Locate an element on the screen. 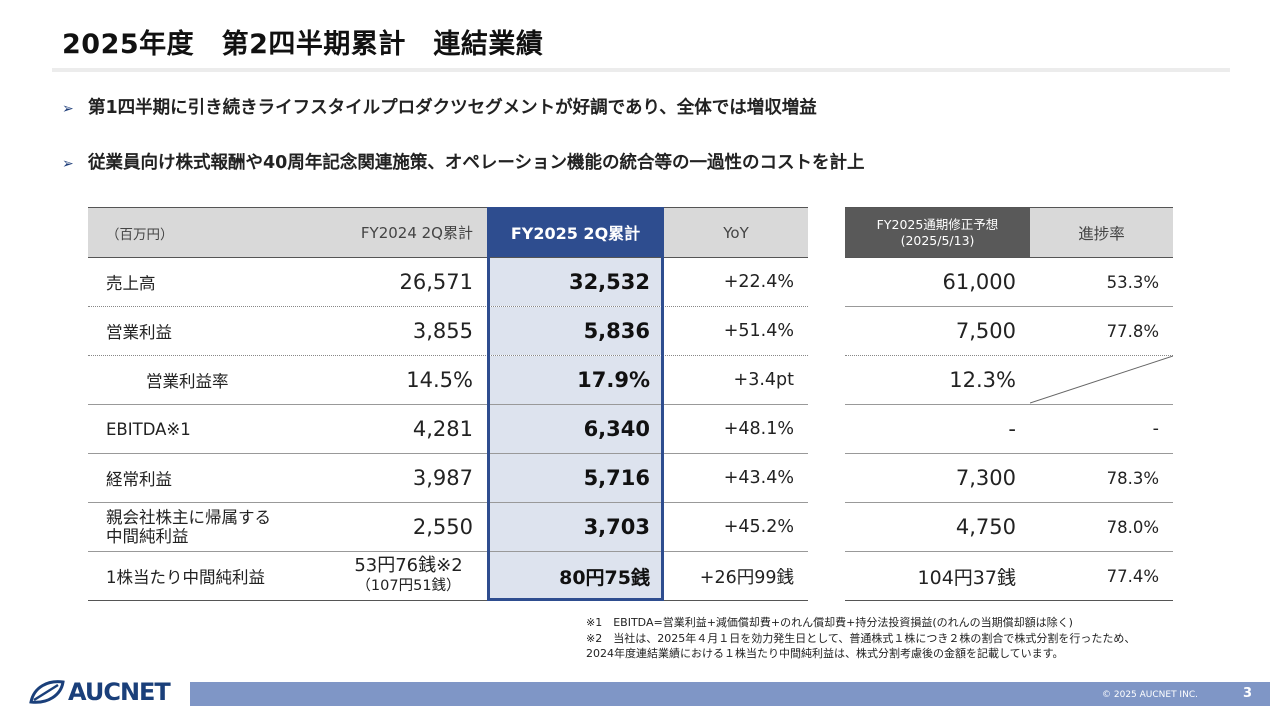  yoy-operating-profit: +51.4% is located at coordinates (758, 331).